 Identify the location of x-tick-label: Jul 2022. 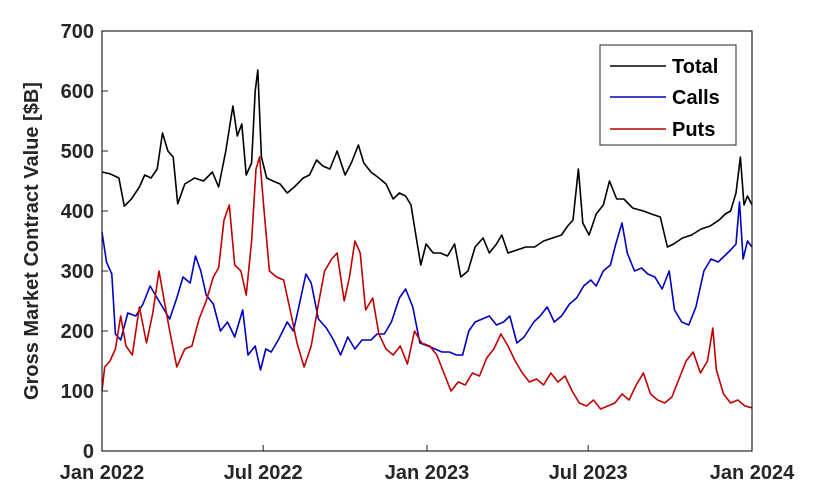
(263, 473).